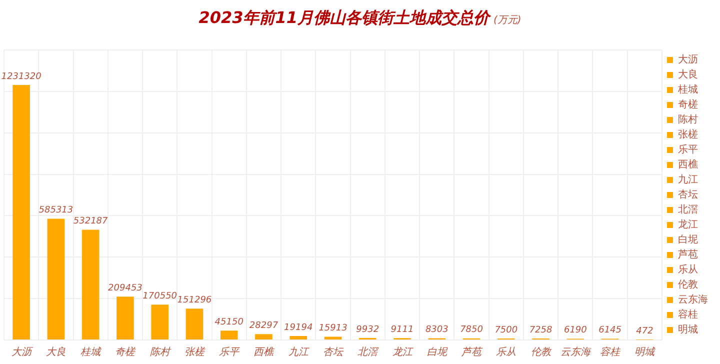 Image resolution: width=720 pixels, height=364 pixels. What do you see at coordinates (688, 284) in the screenshot?
I see `legend-label: 伦教` at bounding box center [688, 284].